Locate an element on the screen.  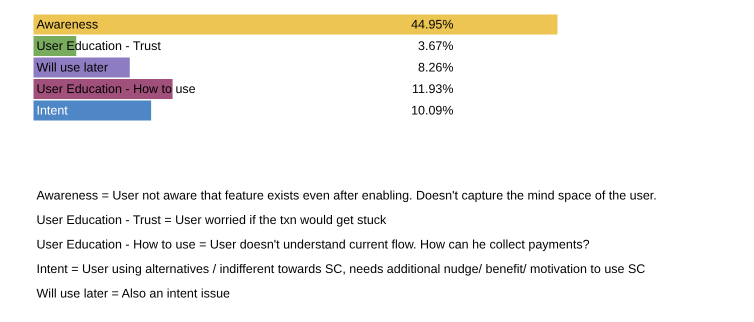
text: User Education - Trust = User worried if the txn would get stuck is located at coordinates (212, 220).